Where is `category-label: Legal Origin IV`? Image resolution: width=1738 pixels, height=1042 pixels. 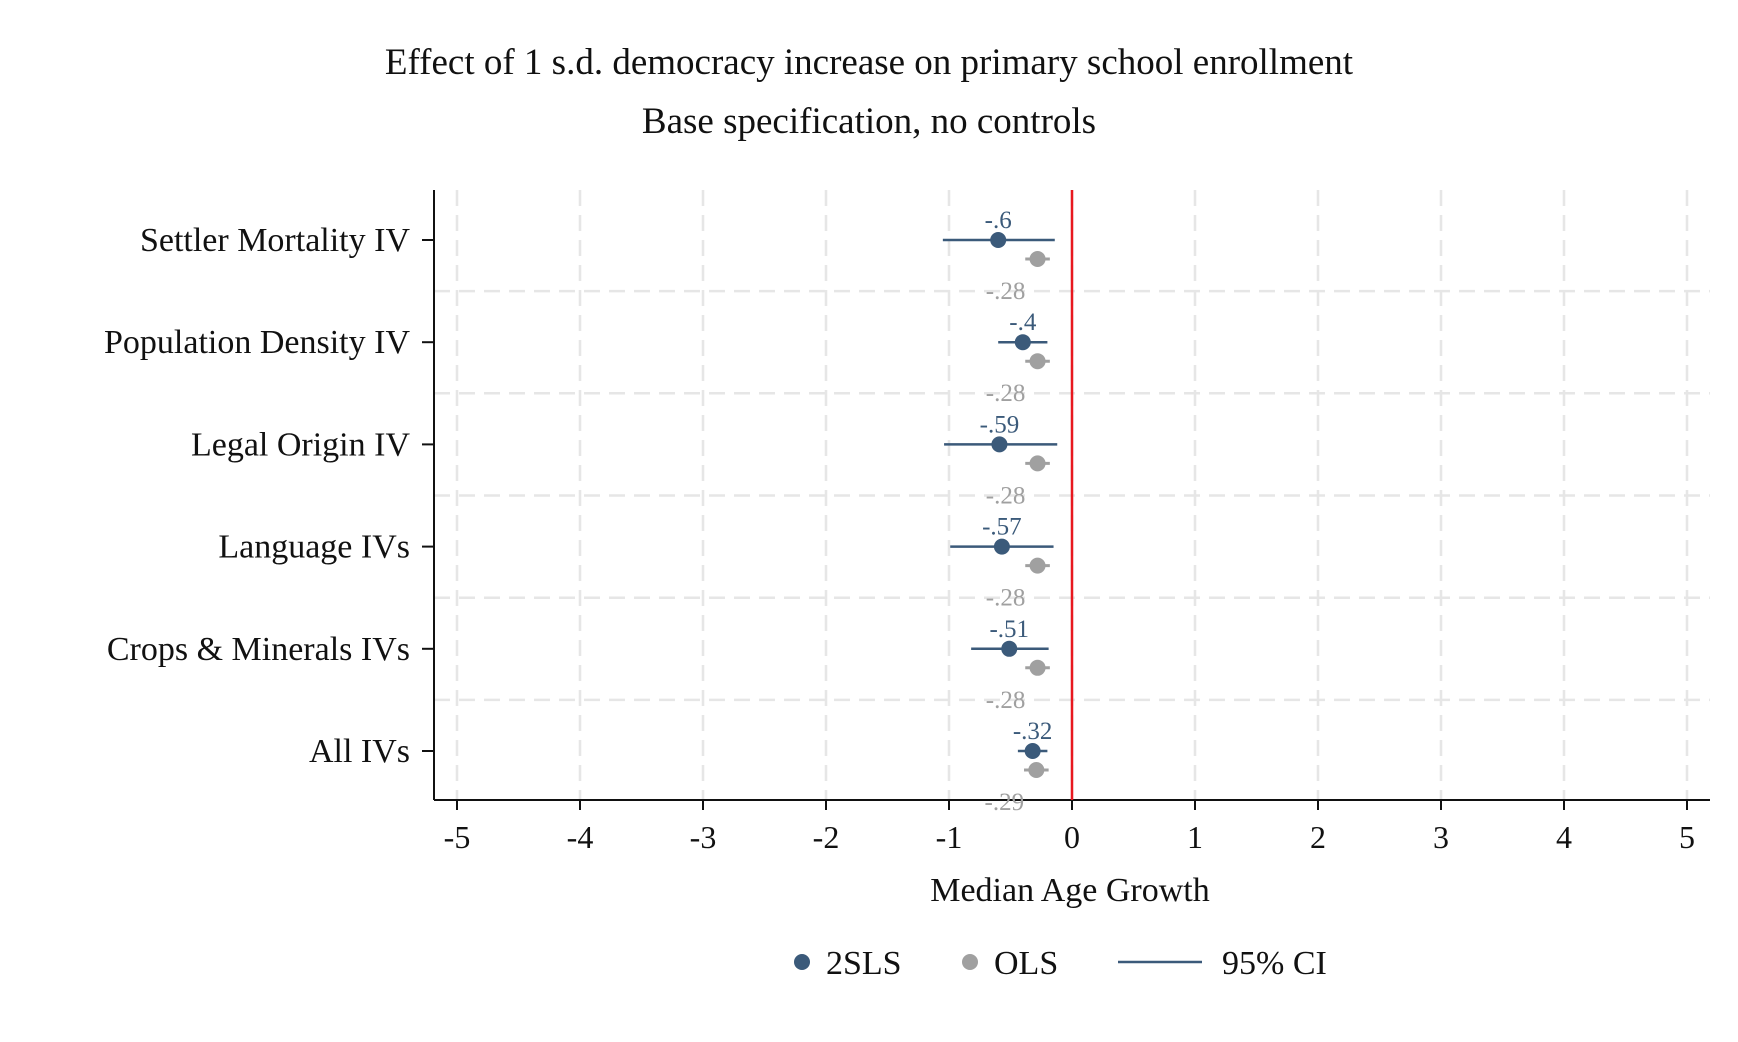 category-label: Legal Origin IV is located at coordinates (300, 444).